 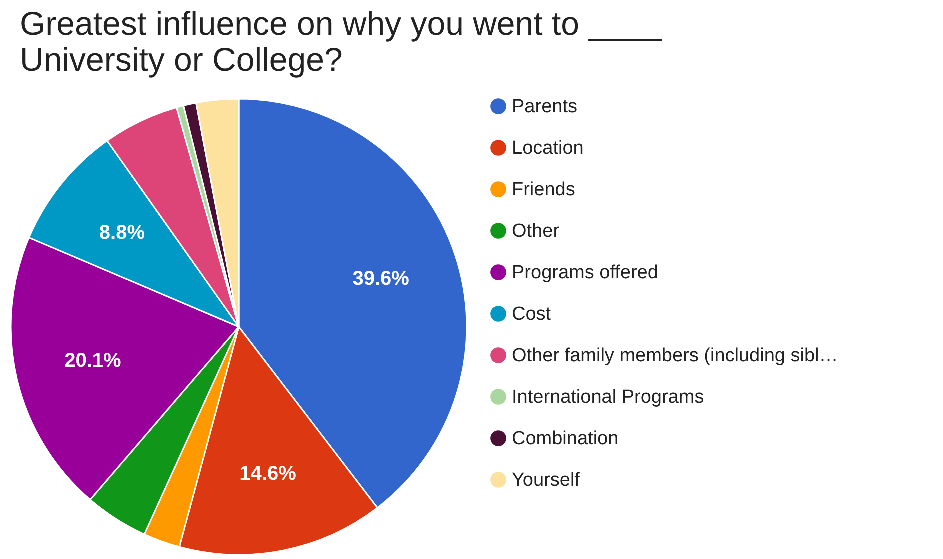 What do you see at coordinates (532, 314) in the screenshot?
I see `legend-label: Cost` at bounding box center [532, 314].